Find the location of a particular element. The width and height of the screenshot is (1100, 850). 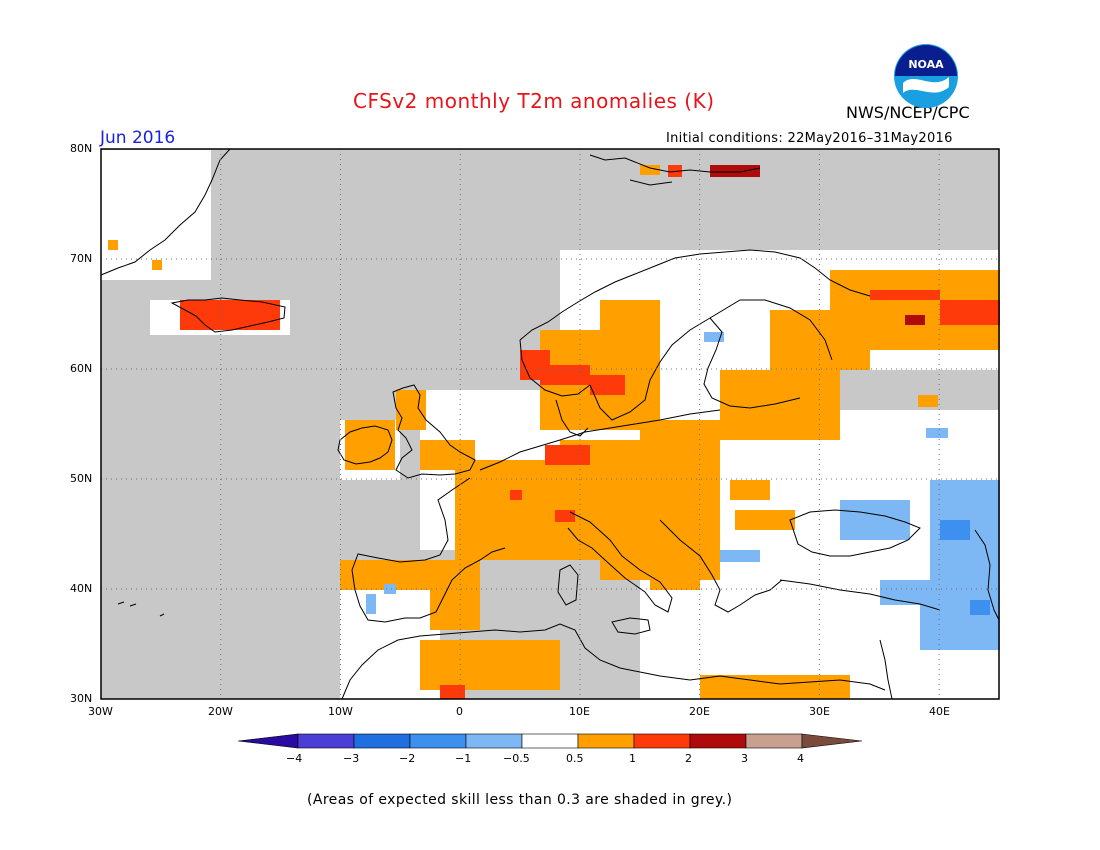

forecast-month: Jun 2016 is located at coordinates (138, 138).